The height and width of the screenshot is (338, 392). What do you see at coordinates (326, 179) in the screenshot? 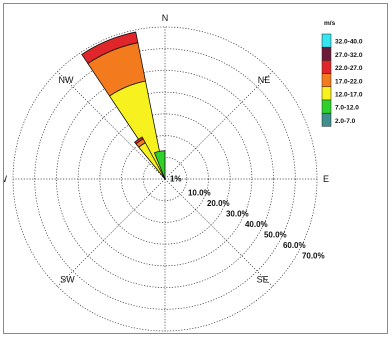
I see `direction-label-e: E` at bounding box center [326, 179].